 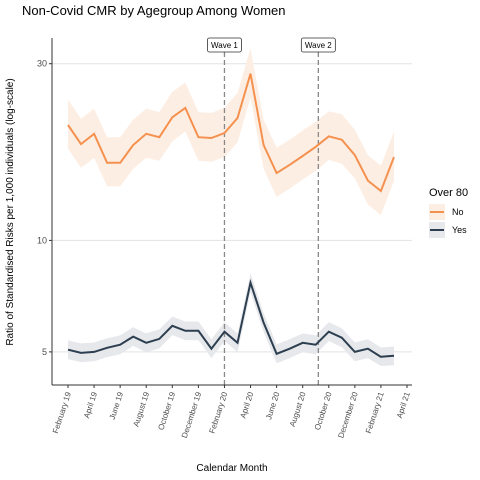 What do you see at coordinates (448, 193) in the screenshot?
I see `legend-title: Over 80` at bounding box center [448, 193].